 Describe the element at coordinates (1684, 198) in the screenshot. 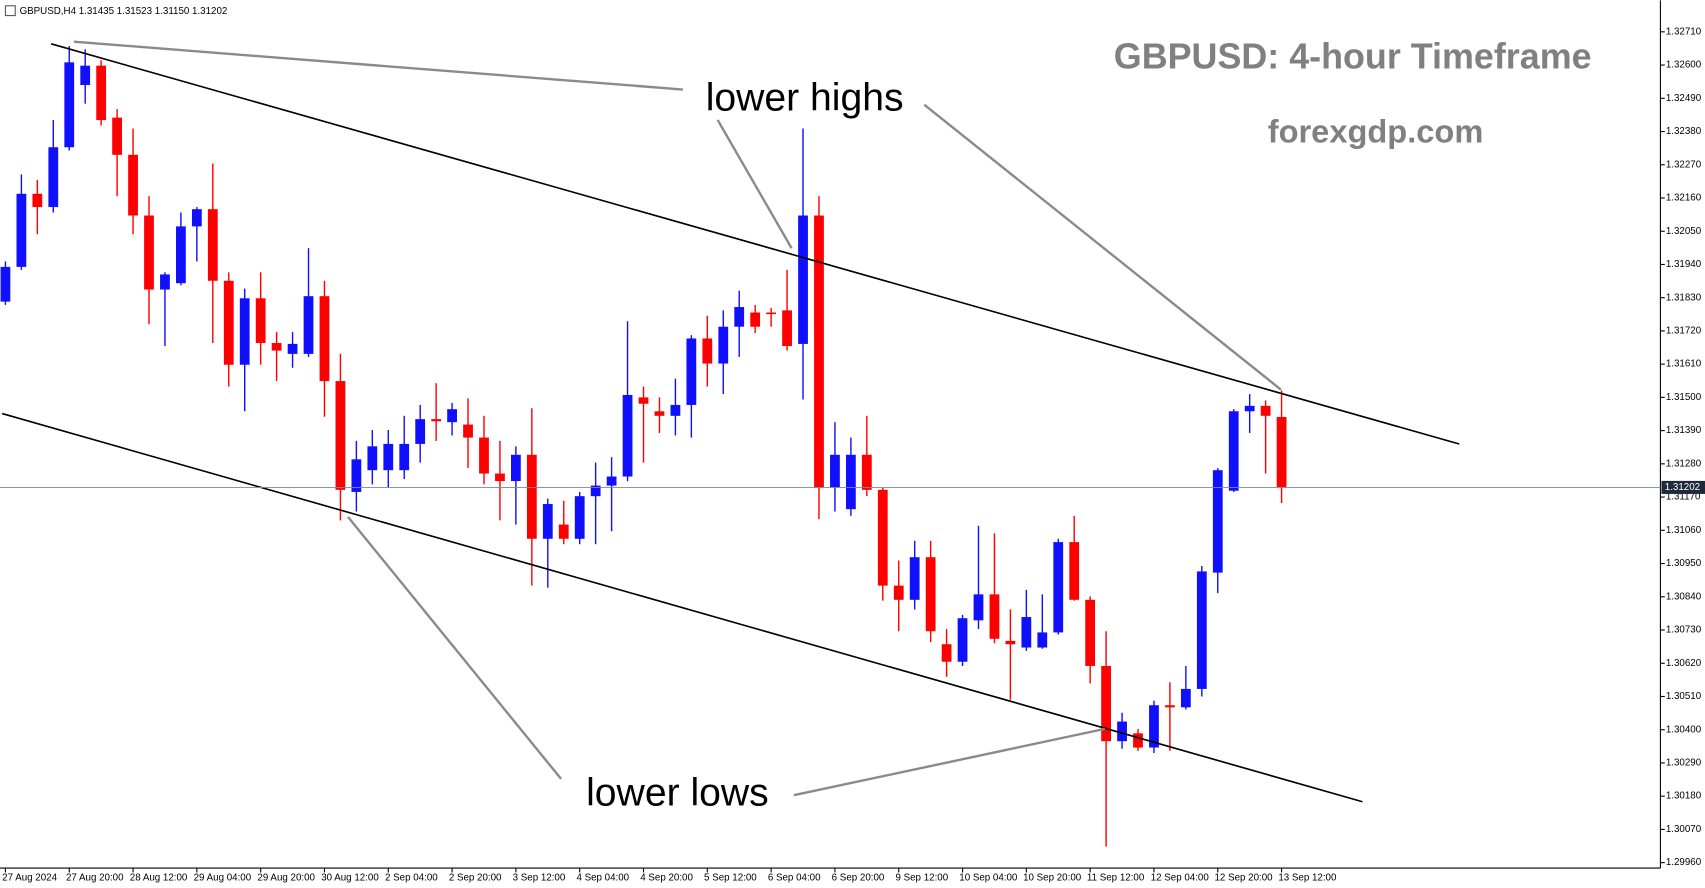

I see `y-tick-label: 1.32160` at that location.